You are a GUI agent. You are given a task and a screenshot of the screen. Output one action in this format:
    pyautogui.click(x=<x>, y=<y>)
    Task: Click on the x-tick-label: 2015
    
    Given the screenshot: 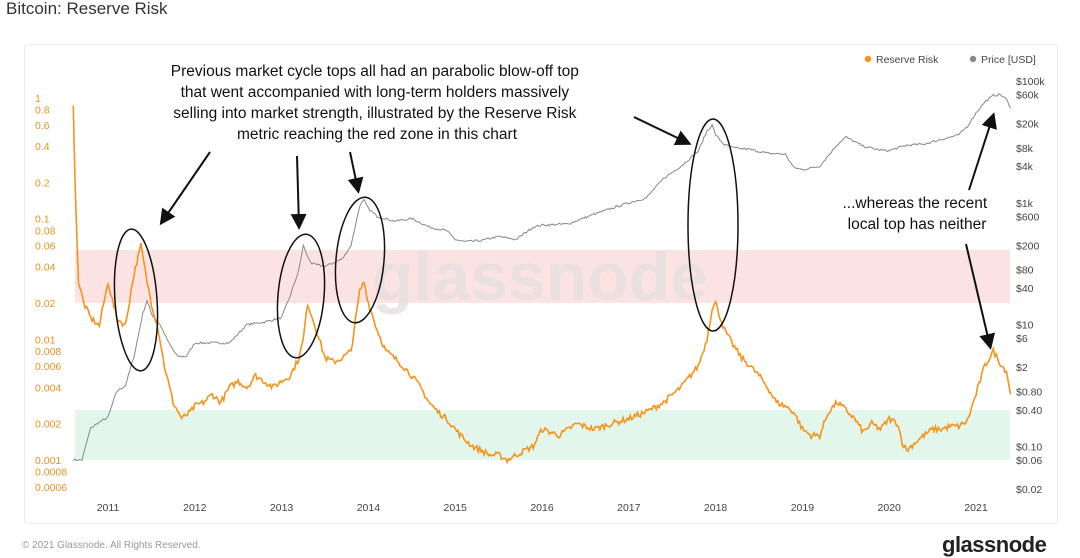 What is the action you would take?
    pyautogui.click(x=456, y=508)
    